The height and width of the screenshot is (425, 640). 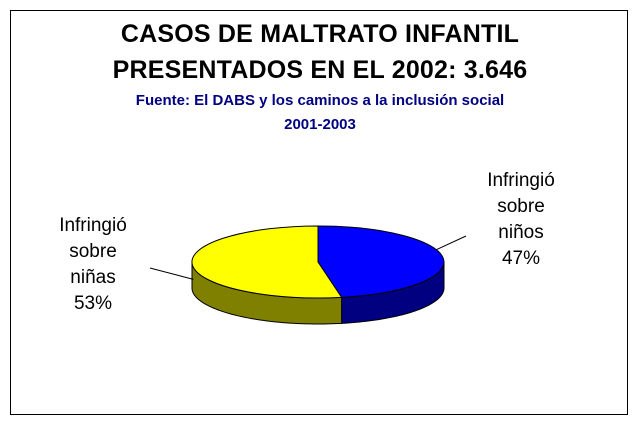 I want to click on chart-title-line-2: PRESENTADOS EN EL 2002: 3.646, so click(x=320, y=70).